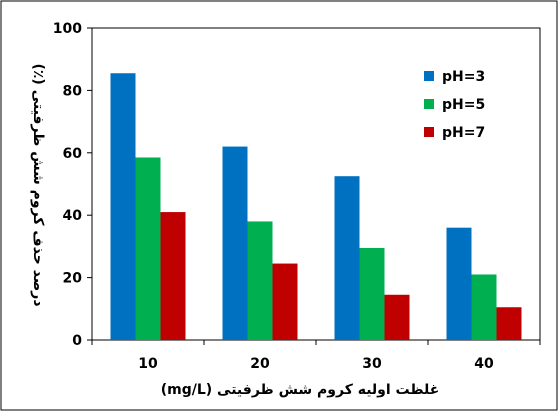 The width and height of the screenshot is (558, 411). I want to click on y-tick-label: 80, so click(73, 91).